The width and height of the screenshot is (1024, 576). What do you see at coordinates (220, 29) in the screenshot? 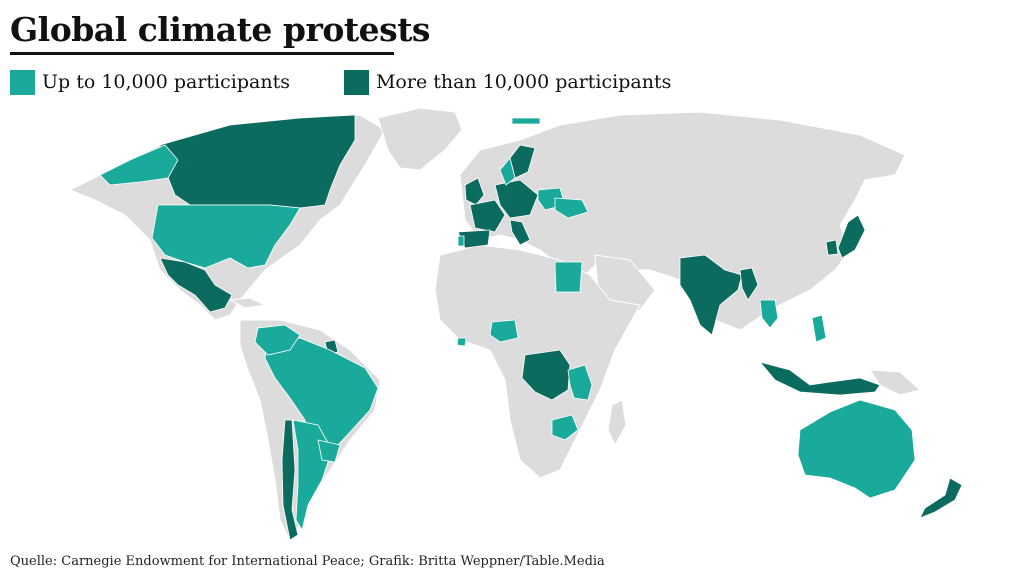
I see `map-title: Global climate protests` at bounding box center [220, 29].